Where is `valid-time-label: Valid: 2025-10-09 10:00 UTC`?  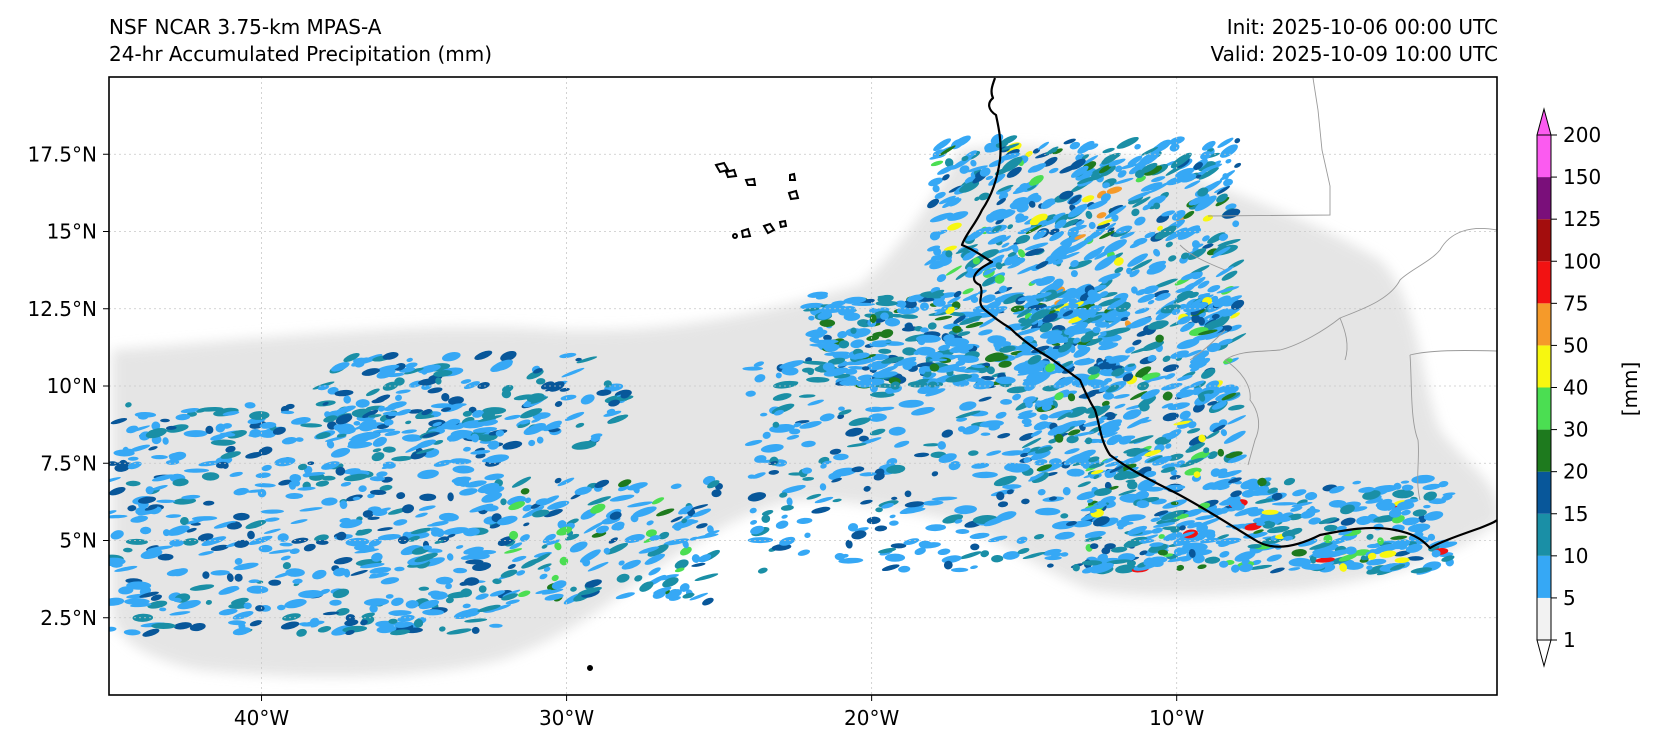
valid-time-label: Valid: 2025-10-09 10:00 UTC is located at coordinates (1354, 54).